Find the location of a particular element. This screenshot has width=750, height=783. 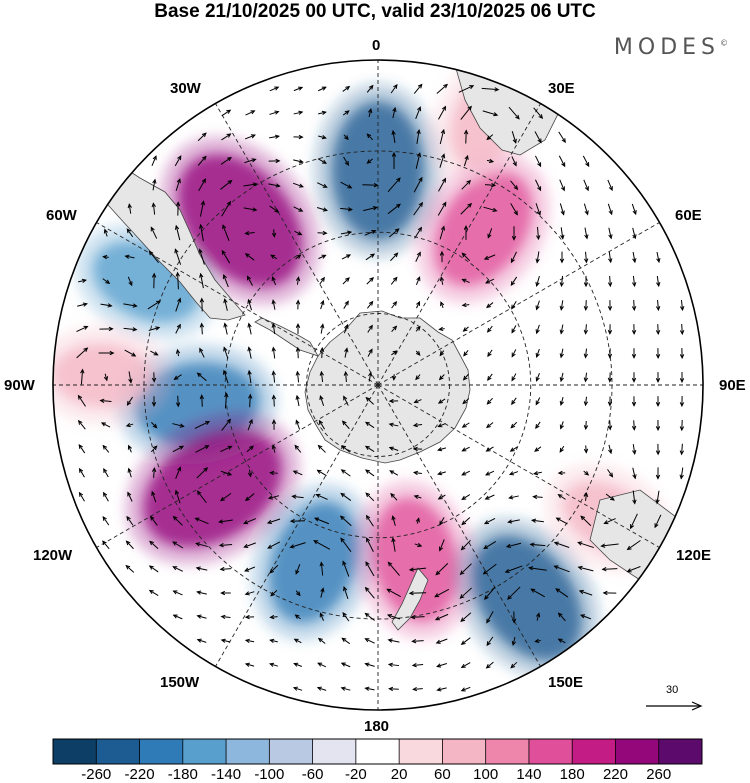

lon-label-60w: 60W is located at coordinates (61, 215).